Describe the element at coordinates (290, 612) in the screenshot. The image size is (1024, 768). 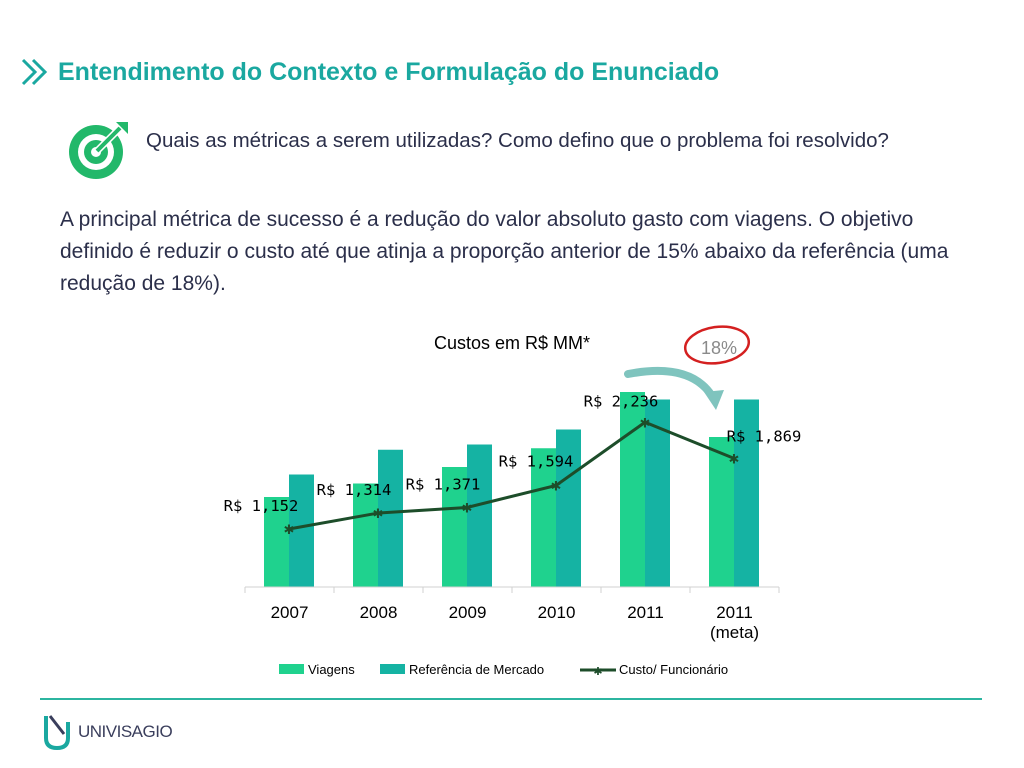
I see `category-label: 2007` at that location.